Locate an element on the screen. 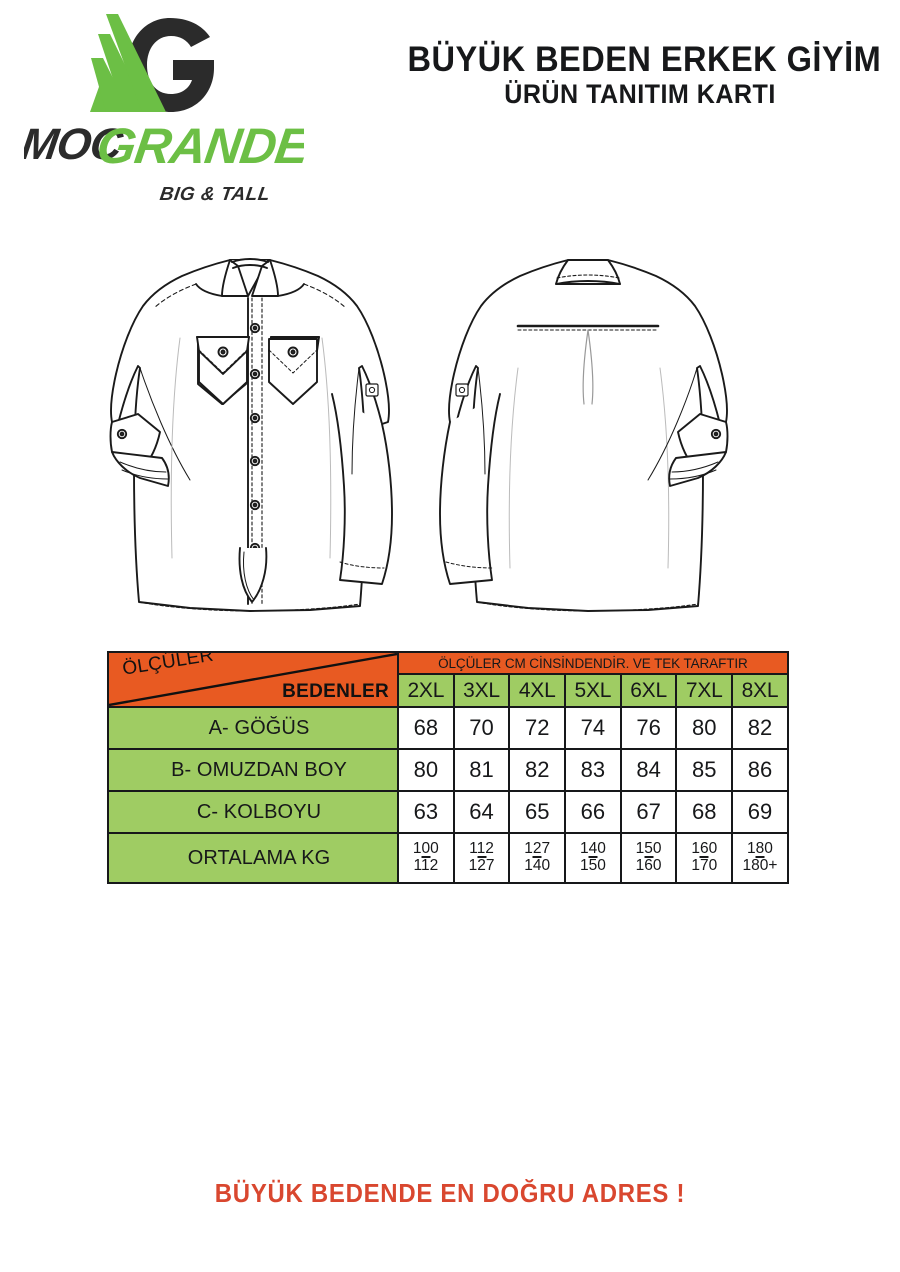 The image size is (900, 1272). size-header-3xl: 3XL is located at coordinates (481, 690).